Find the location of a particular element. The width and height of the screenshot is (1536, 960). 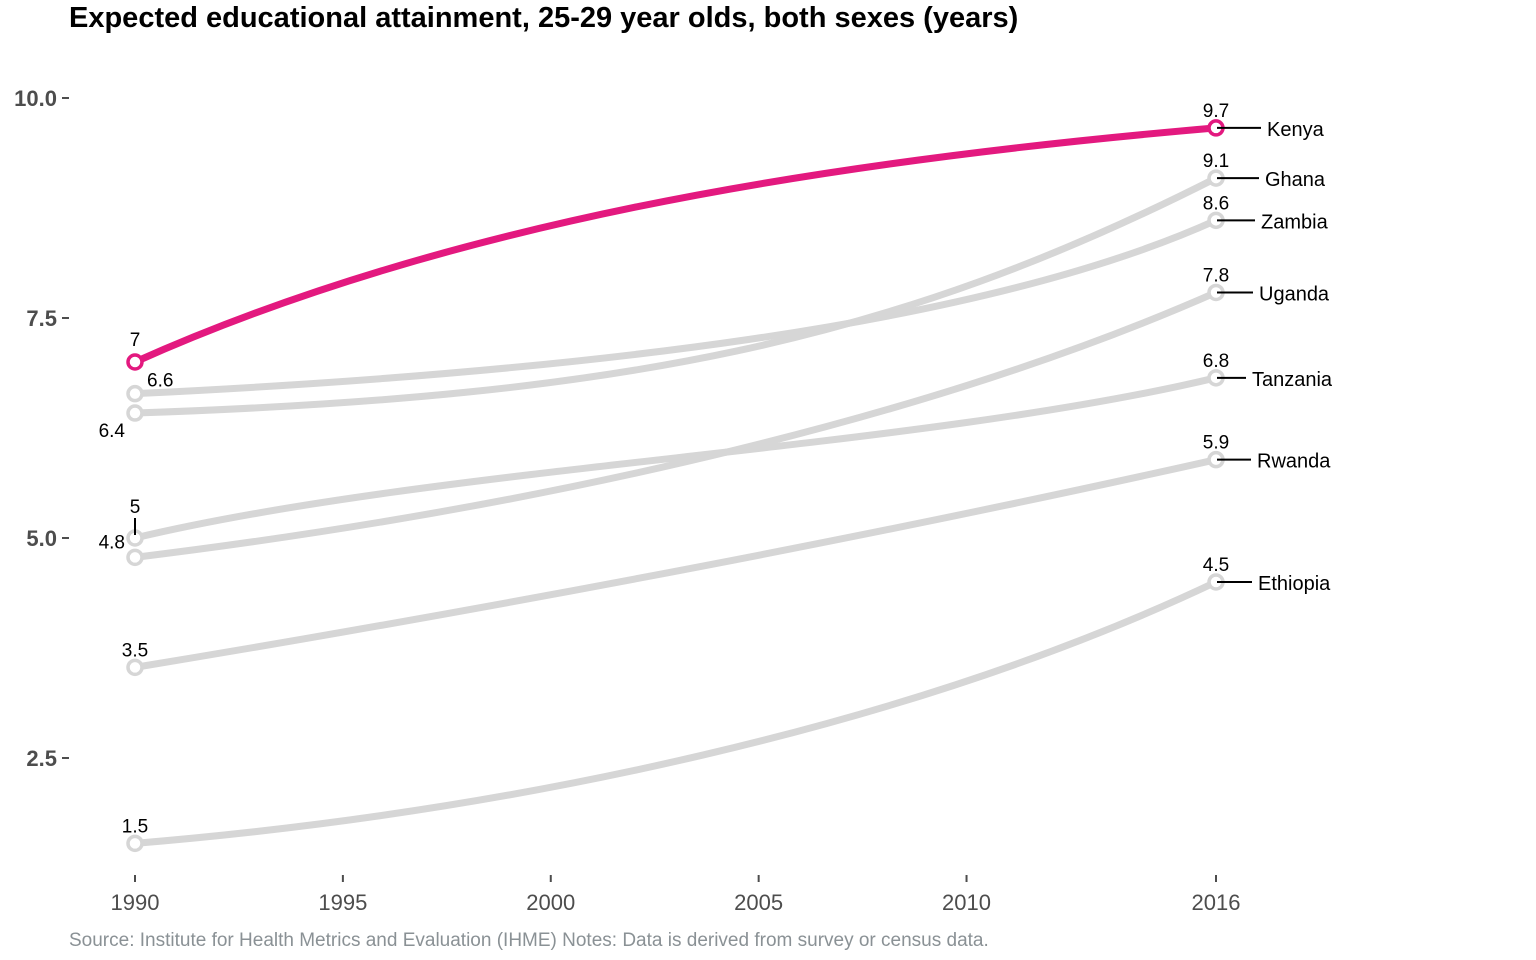

point-ethiopia-start is located at coordinates (135, 843).